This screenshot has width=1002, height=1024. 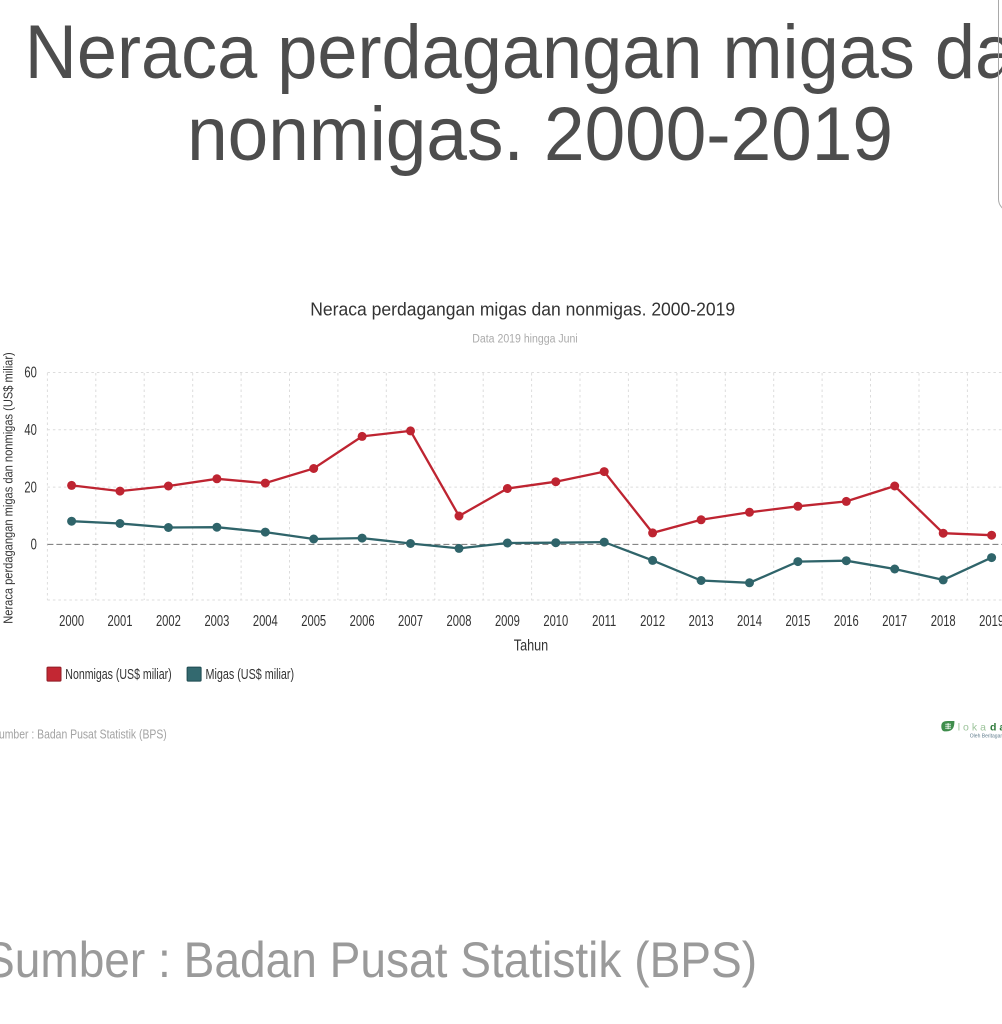 I want to click on svg-text: data, so click(x=996, y=728).